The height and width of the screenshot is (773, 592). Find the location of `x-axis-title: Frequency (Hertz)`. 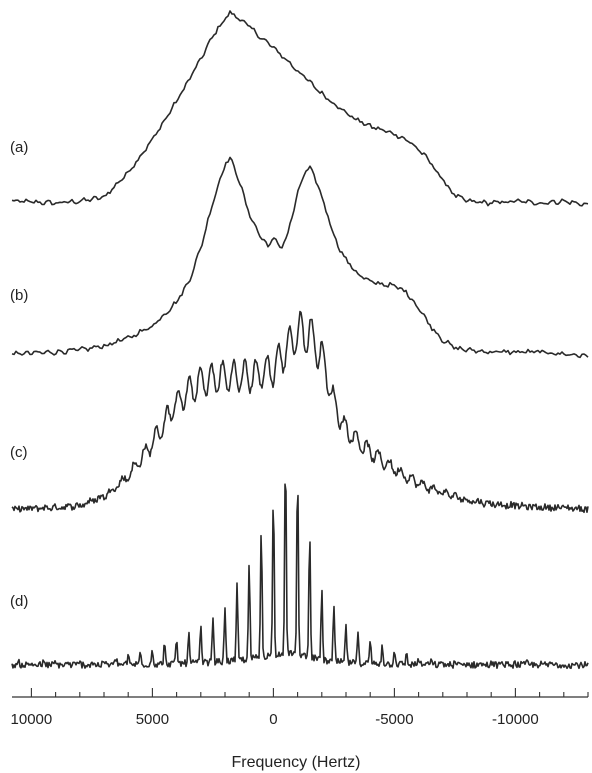

x-axis-title: Frequency (Hertz) is located at coordinates (296, 762).